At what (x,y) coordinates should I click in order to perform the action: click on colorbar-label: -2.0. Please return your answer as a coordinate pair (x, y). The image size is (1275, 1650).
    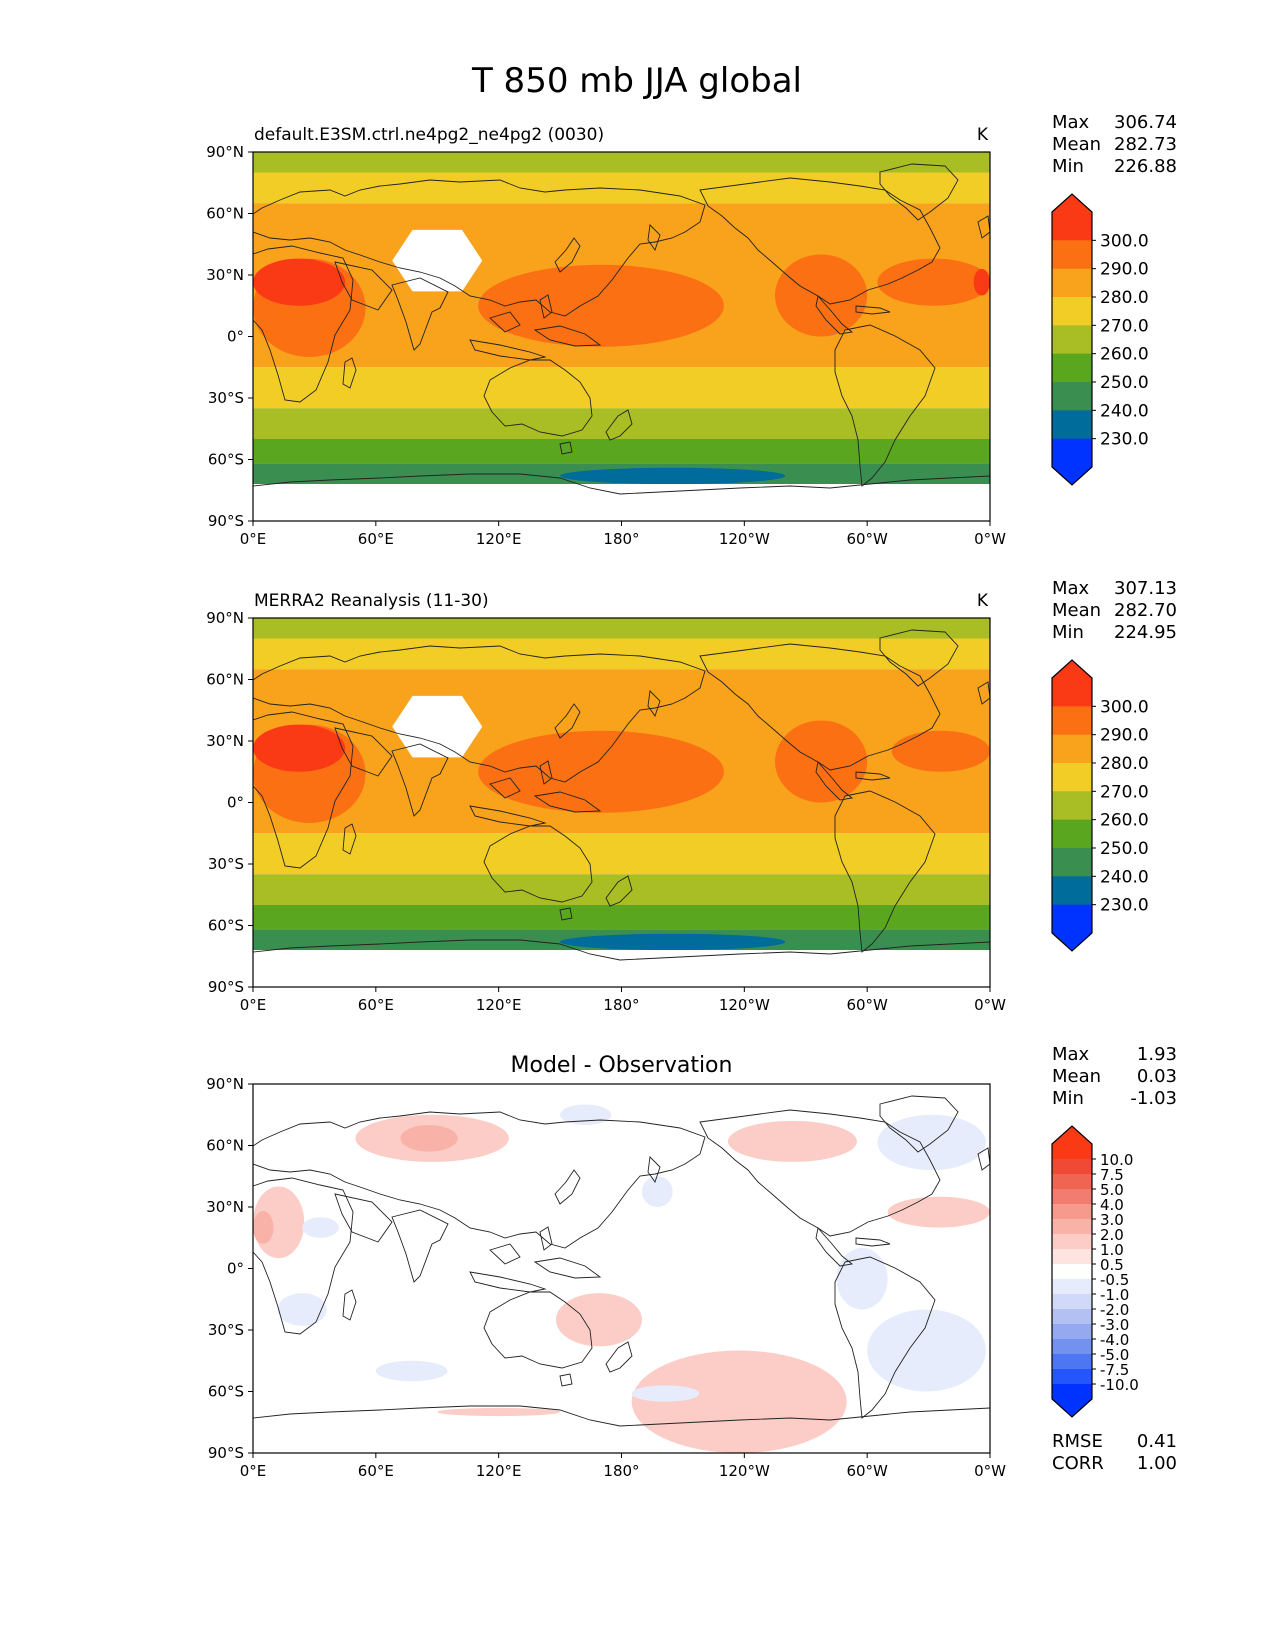
    Looking at the image, I should click on (1114, 1310).